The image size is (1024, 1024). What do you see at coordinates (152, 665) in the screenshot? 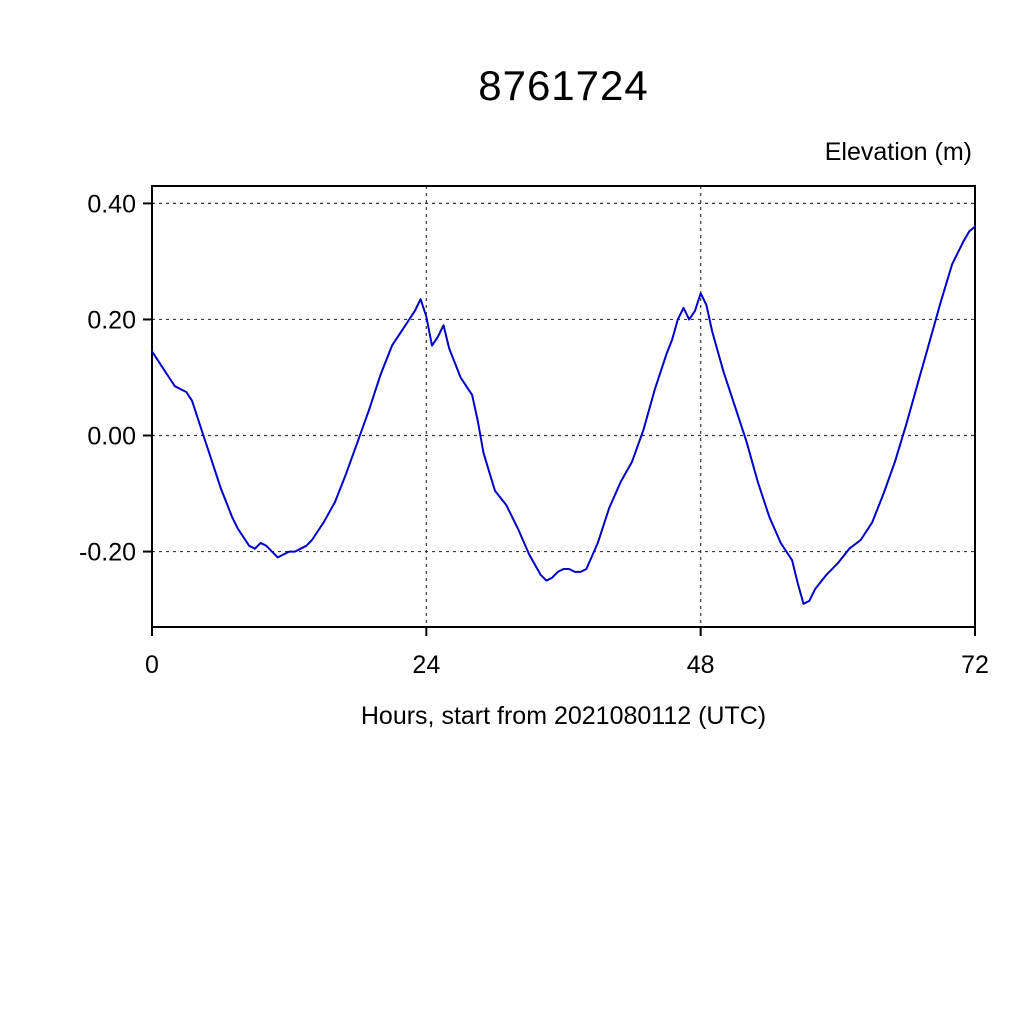
I see `x-tick-label: 0` at bounding box center [152, 665].